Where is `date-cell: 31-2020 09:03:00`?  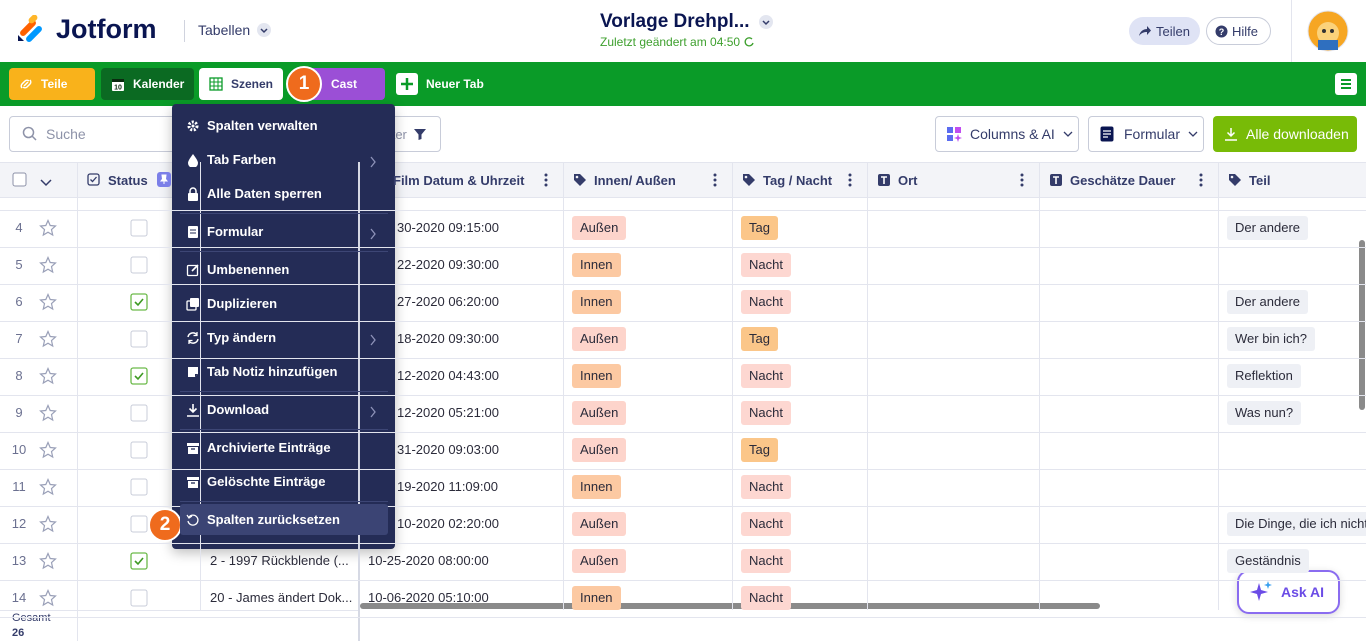 date-cell: 31-2020 09:03:00 is located at coordinates (448, 449).